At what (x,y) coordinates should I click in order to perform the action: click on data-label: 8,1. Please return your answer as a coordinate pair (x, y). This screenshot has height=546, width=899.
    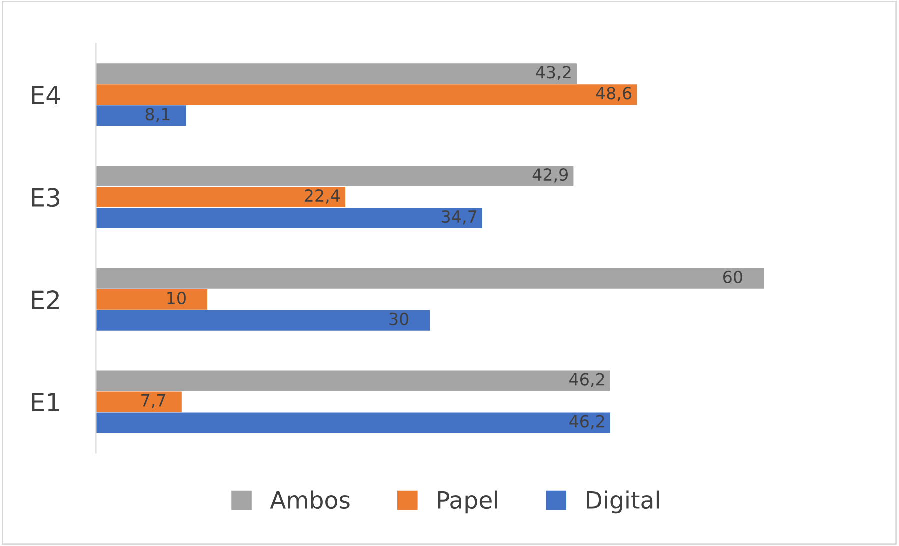
    Looking at the image, I should click on (158, 115).